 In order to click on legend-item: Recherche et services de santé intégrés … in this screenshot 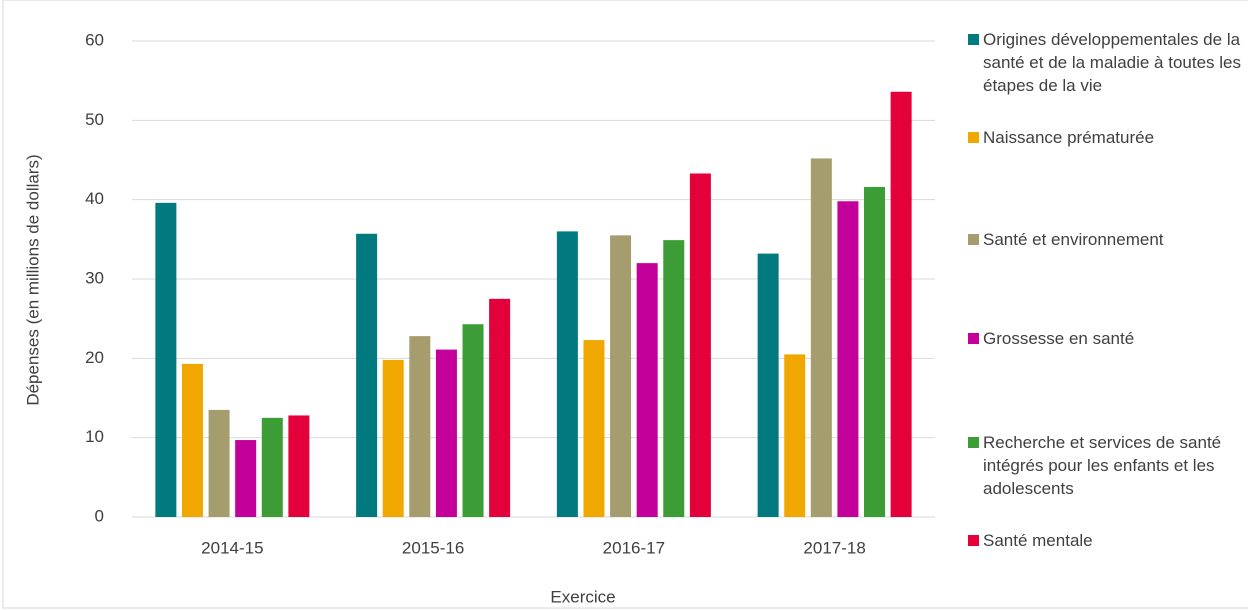, I will do `click(1108, 465)`.